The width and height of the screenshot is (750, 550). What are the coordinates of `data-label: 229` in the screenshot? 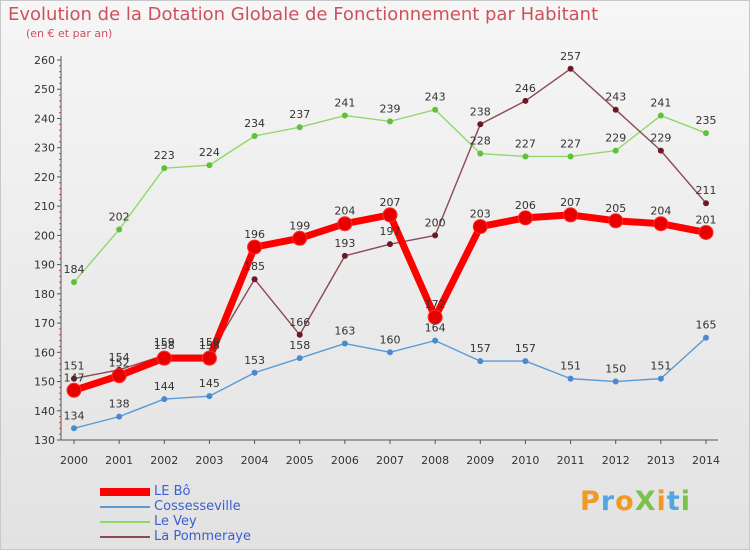 It's located at (660, 138).